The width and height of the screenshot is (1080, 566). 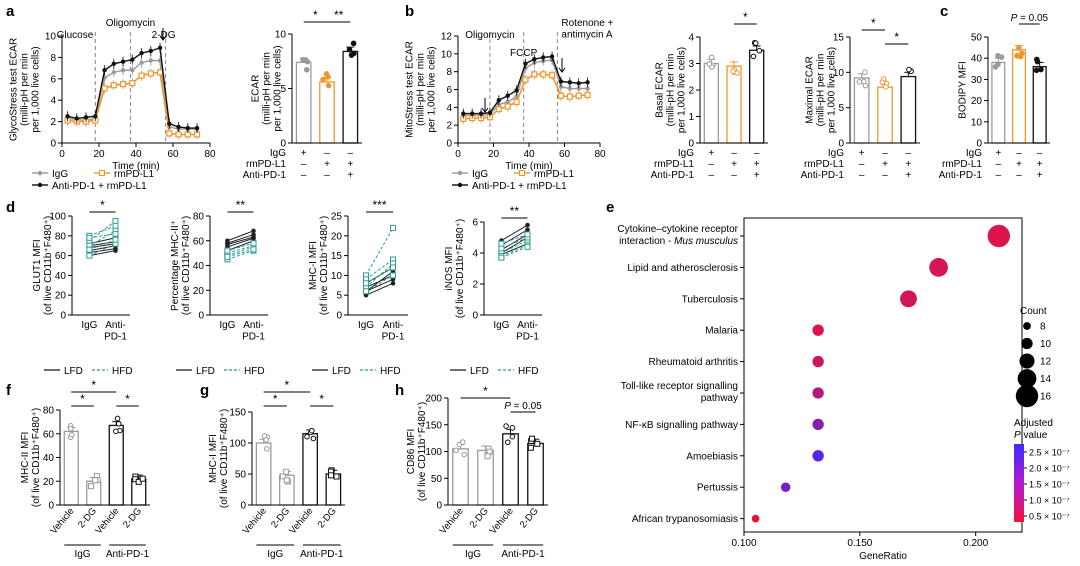 What do you see at coordinates (711, 103) in the screenshot?
I see `b2-bar` at bounding box center [711, 103].